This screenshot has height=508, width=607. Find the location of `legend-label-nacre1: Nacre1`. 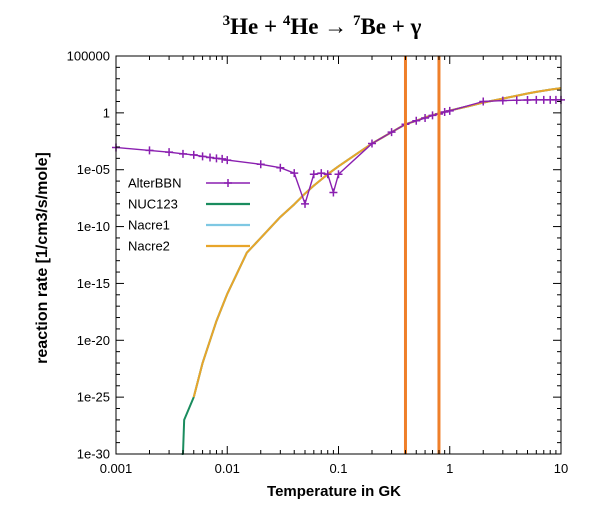

legend-label-nacre1: Nacre1 is located at coordinates (149, 225).